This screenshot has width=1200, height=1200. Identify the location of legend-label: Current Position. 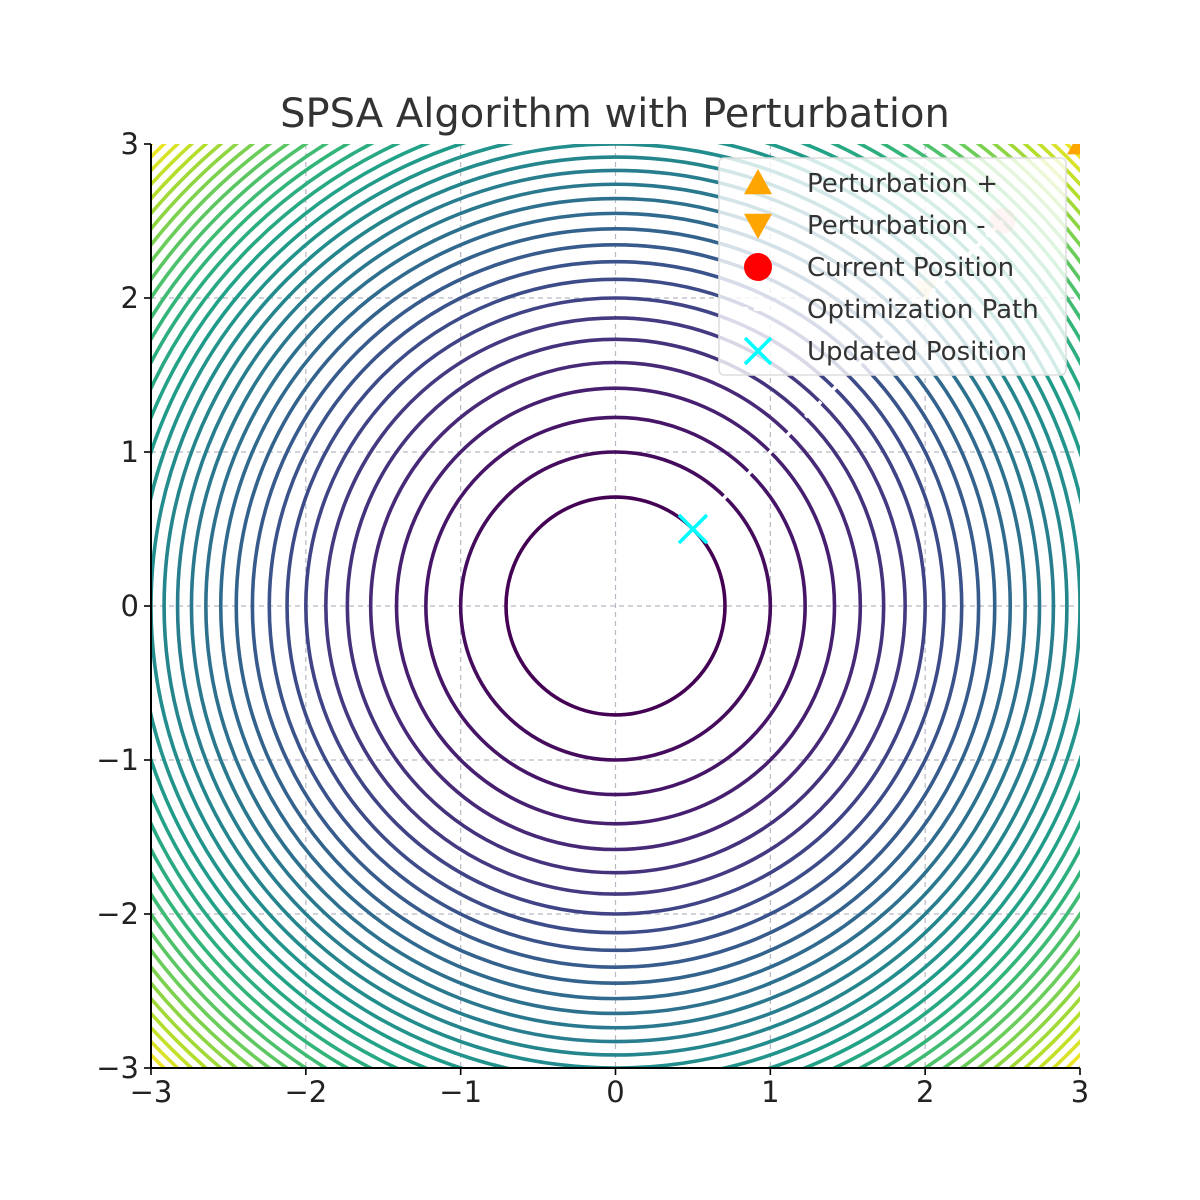
(910, 268).